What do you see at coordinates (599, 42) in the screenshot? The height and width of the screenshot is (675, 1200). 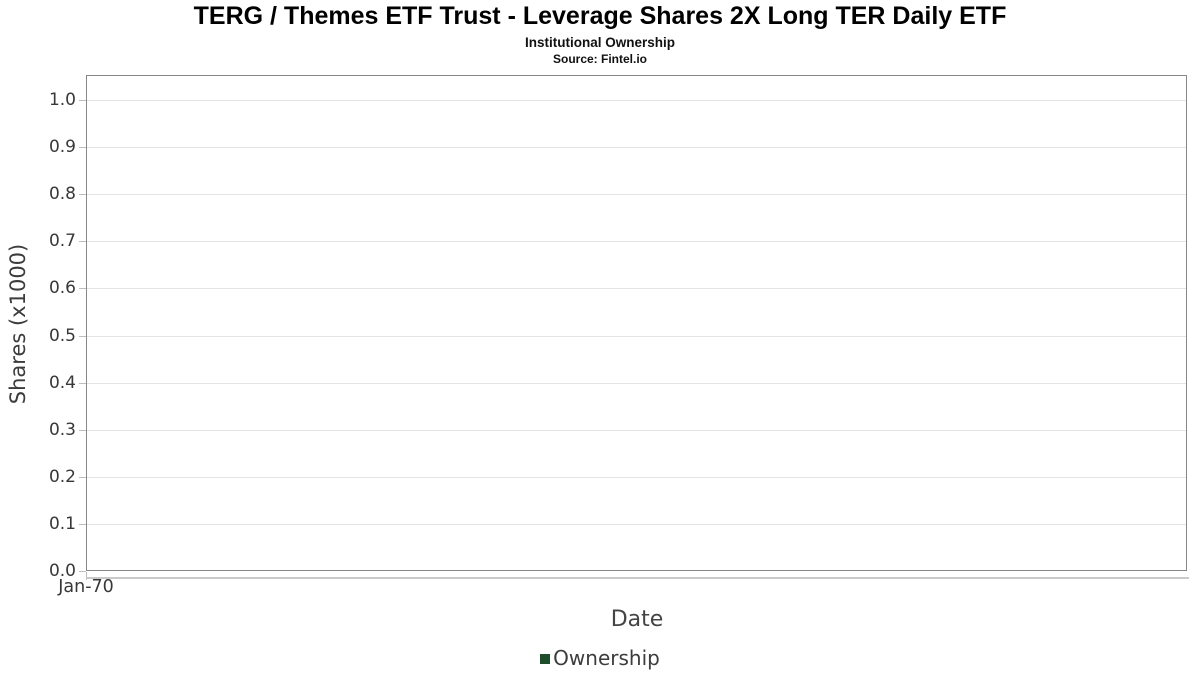 I see `chart-subtitle: Institutional Ownership` at bounding box center [599, 42].